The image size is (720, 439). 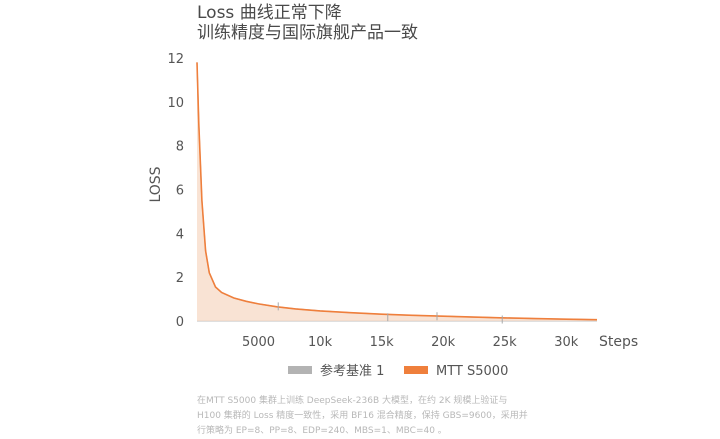 I want to click on y-axis-label: LOSS, so click(x=156, y=184).